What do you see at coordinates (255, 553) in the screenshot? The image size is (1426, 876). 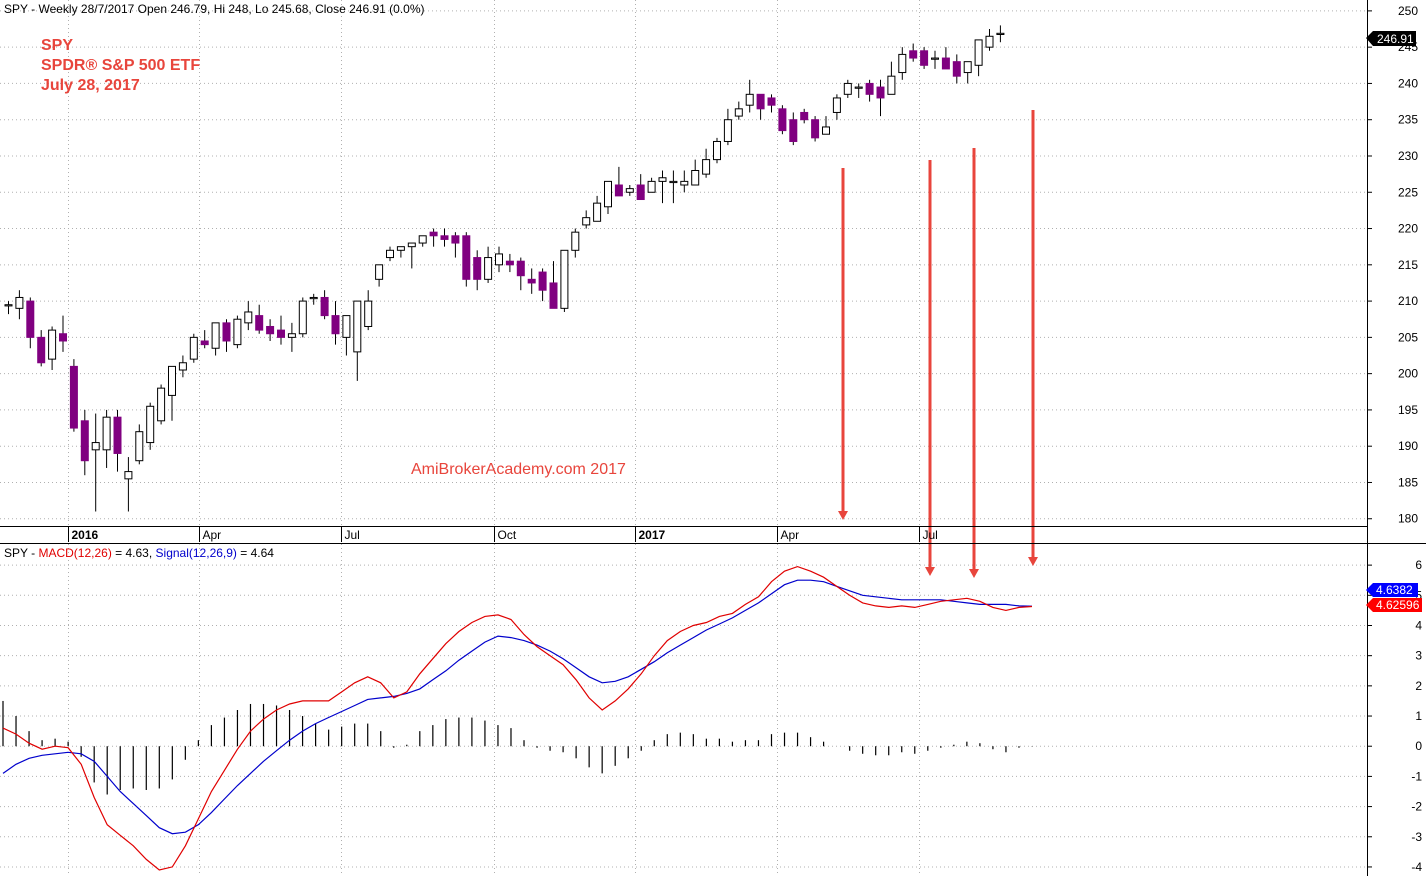 I see `signal-header-value: = 4.64` at bounding box center [255, 553].